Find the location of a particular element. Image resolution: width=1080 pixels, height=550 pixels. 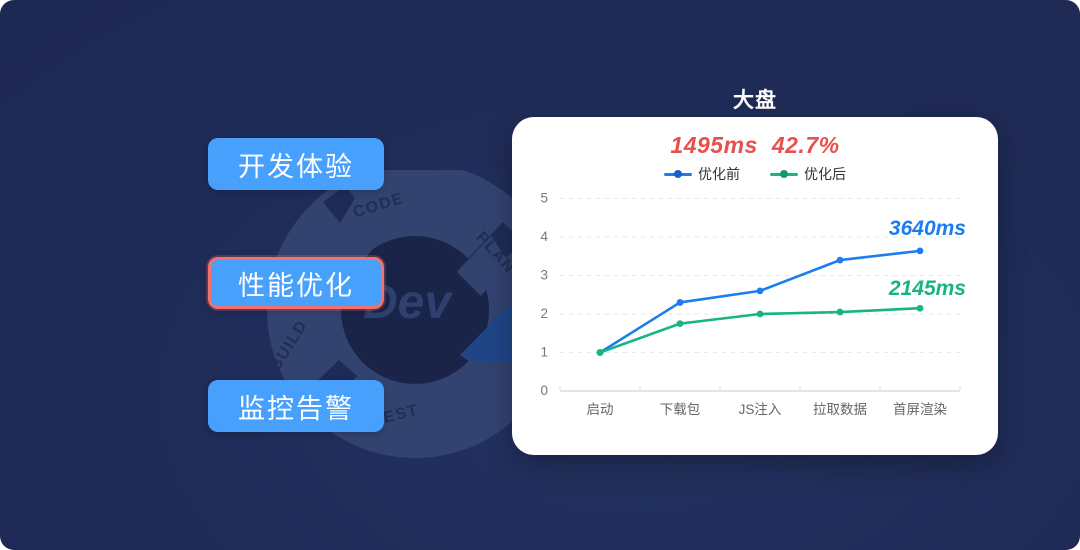

stat-delta-ms: 1495ms is located at coordinates (714, 145).